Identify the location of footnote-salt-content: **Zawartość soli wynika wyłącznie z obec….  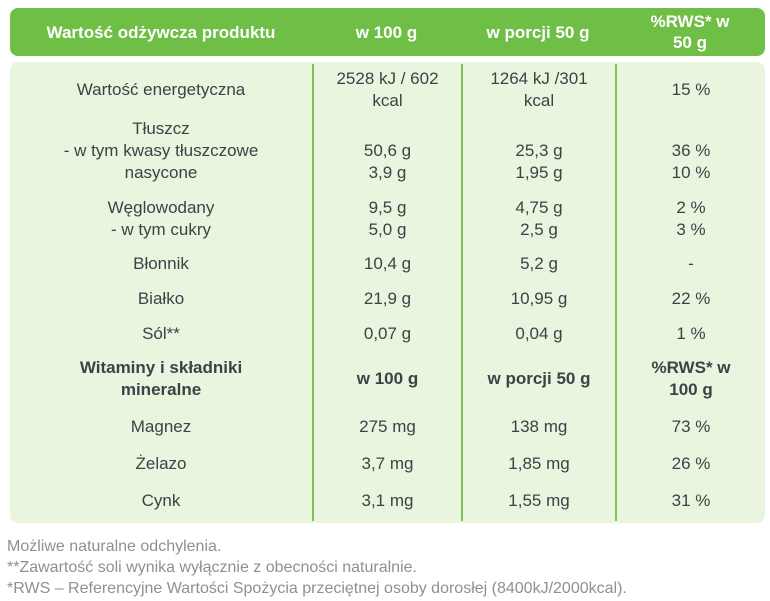
(212, 567).